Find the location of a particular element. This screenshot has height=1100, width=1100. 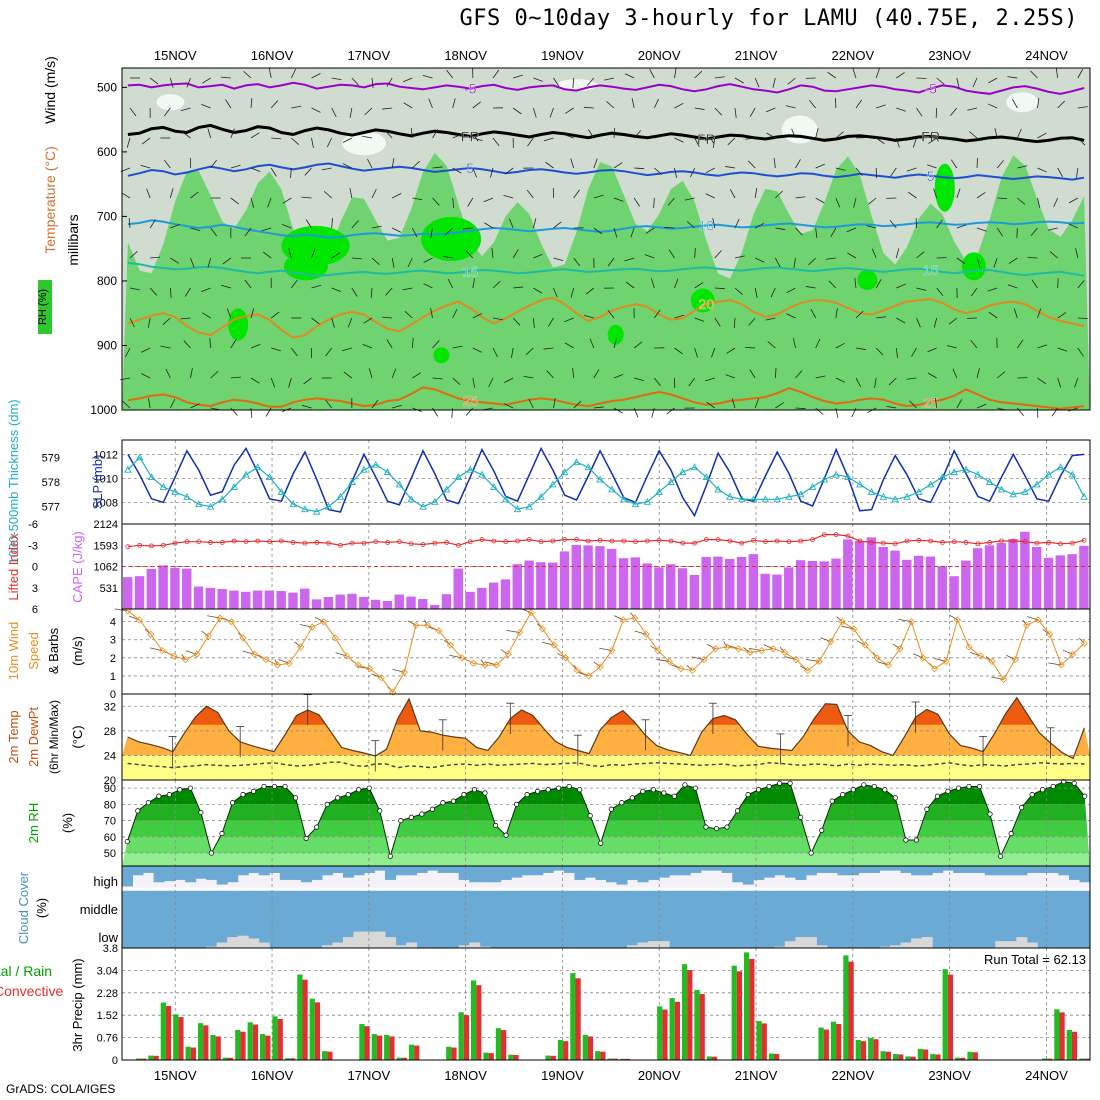

temp-tick: 24 is located at coordinates (110, 756).